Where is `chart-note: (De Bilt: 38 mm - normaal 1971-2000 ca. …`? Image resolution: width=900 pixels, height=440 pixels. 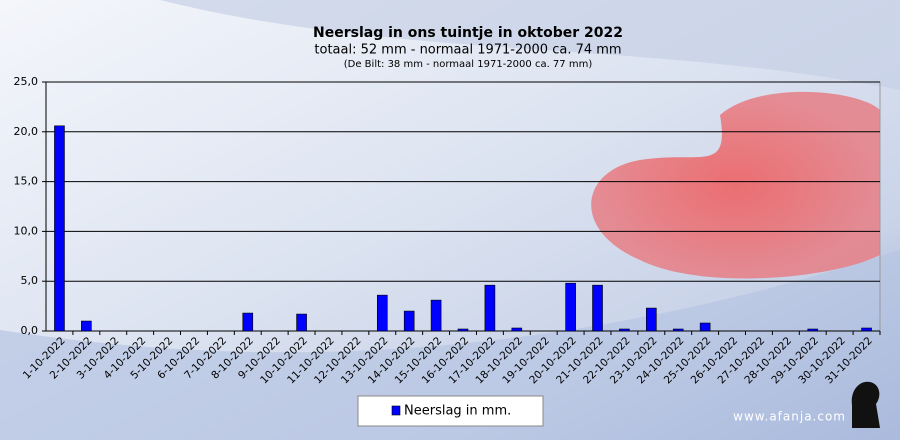
chart-note: (De Bilt: 38 mm - normaal 1971-2000 ca. … is located at coordinates (468, 64).